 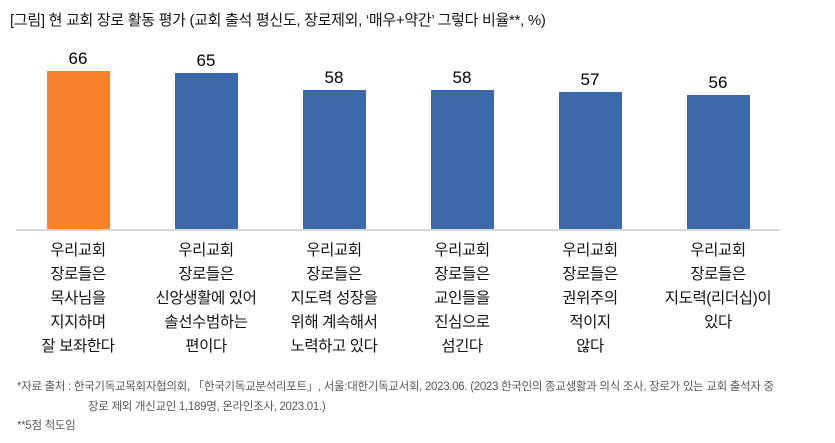 I want to click on bar-value-label: 57, so click(x=590, y=80).